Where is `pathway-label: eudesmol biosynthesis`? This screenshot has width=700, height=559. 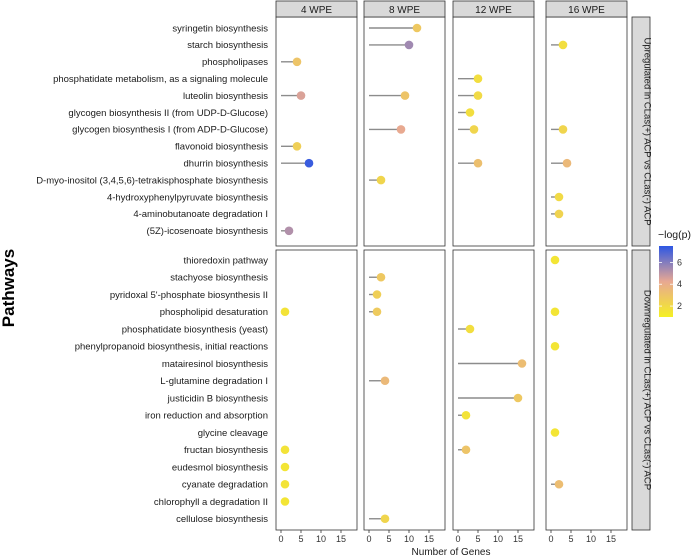
pathway-label: eudesmol biosynthesis is located at coordinates (220, 467).